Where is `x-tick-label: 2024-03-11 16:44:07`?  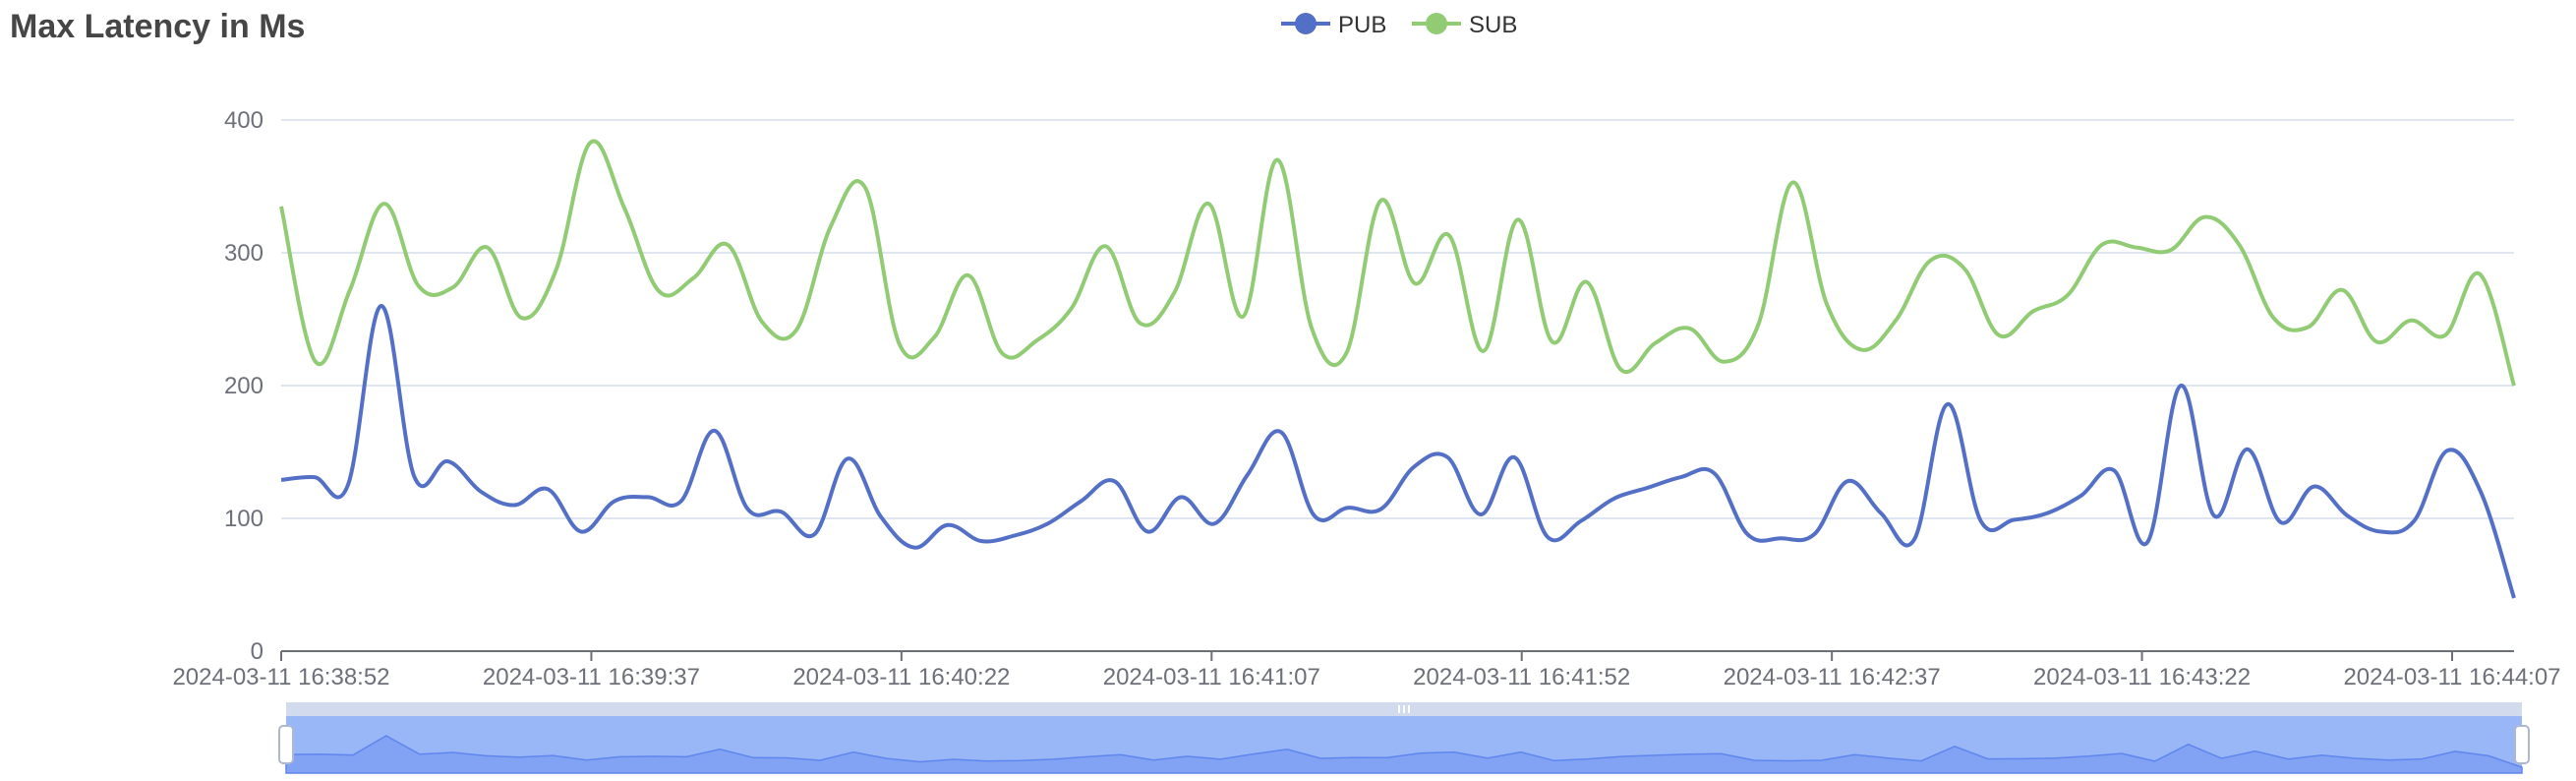 x-tick-label: 2024-03-11 16:44:07 is located at coordinates (2451, 677).